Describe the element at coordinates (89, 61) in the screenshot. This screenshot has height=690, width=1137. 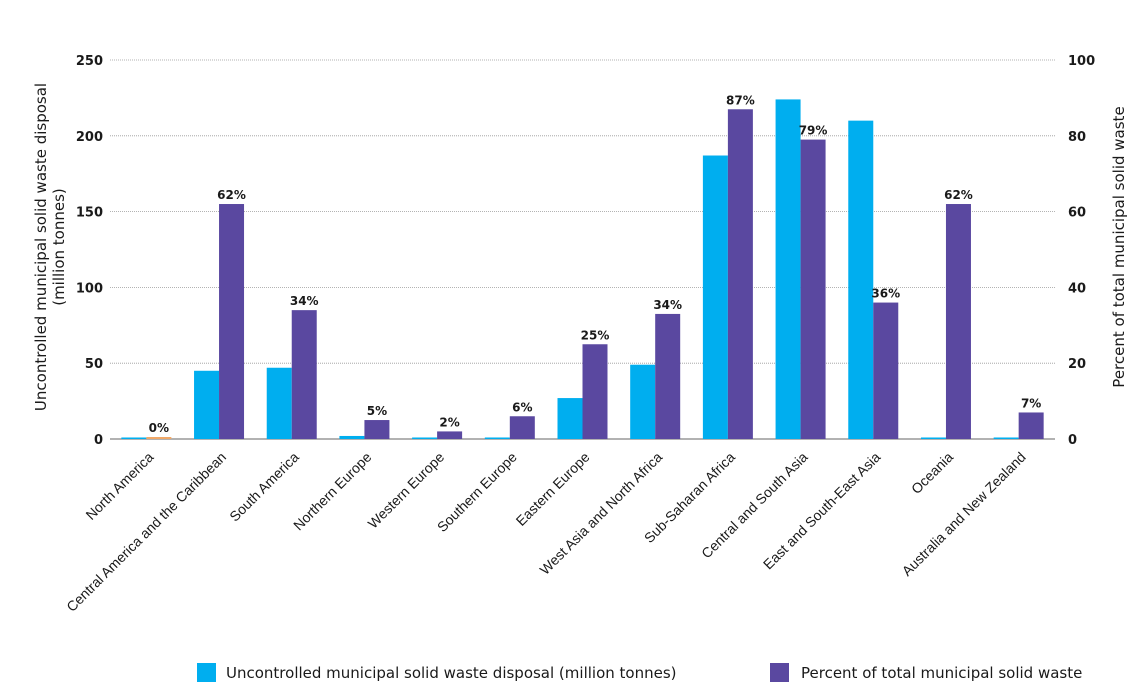
I see `left-tick-label: 250` at that location.